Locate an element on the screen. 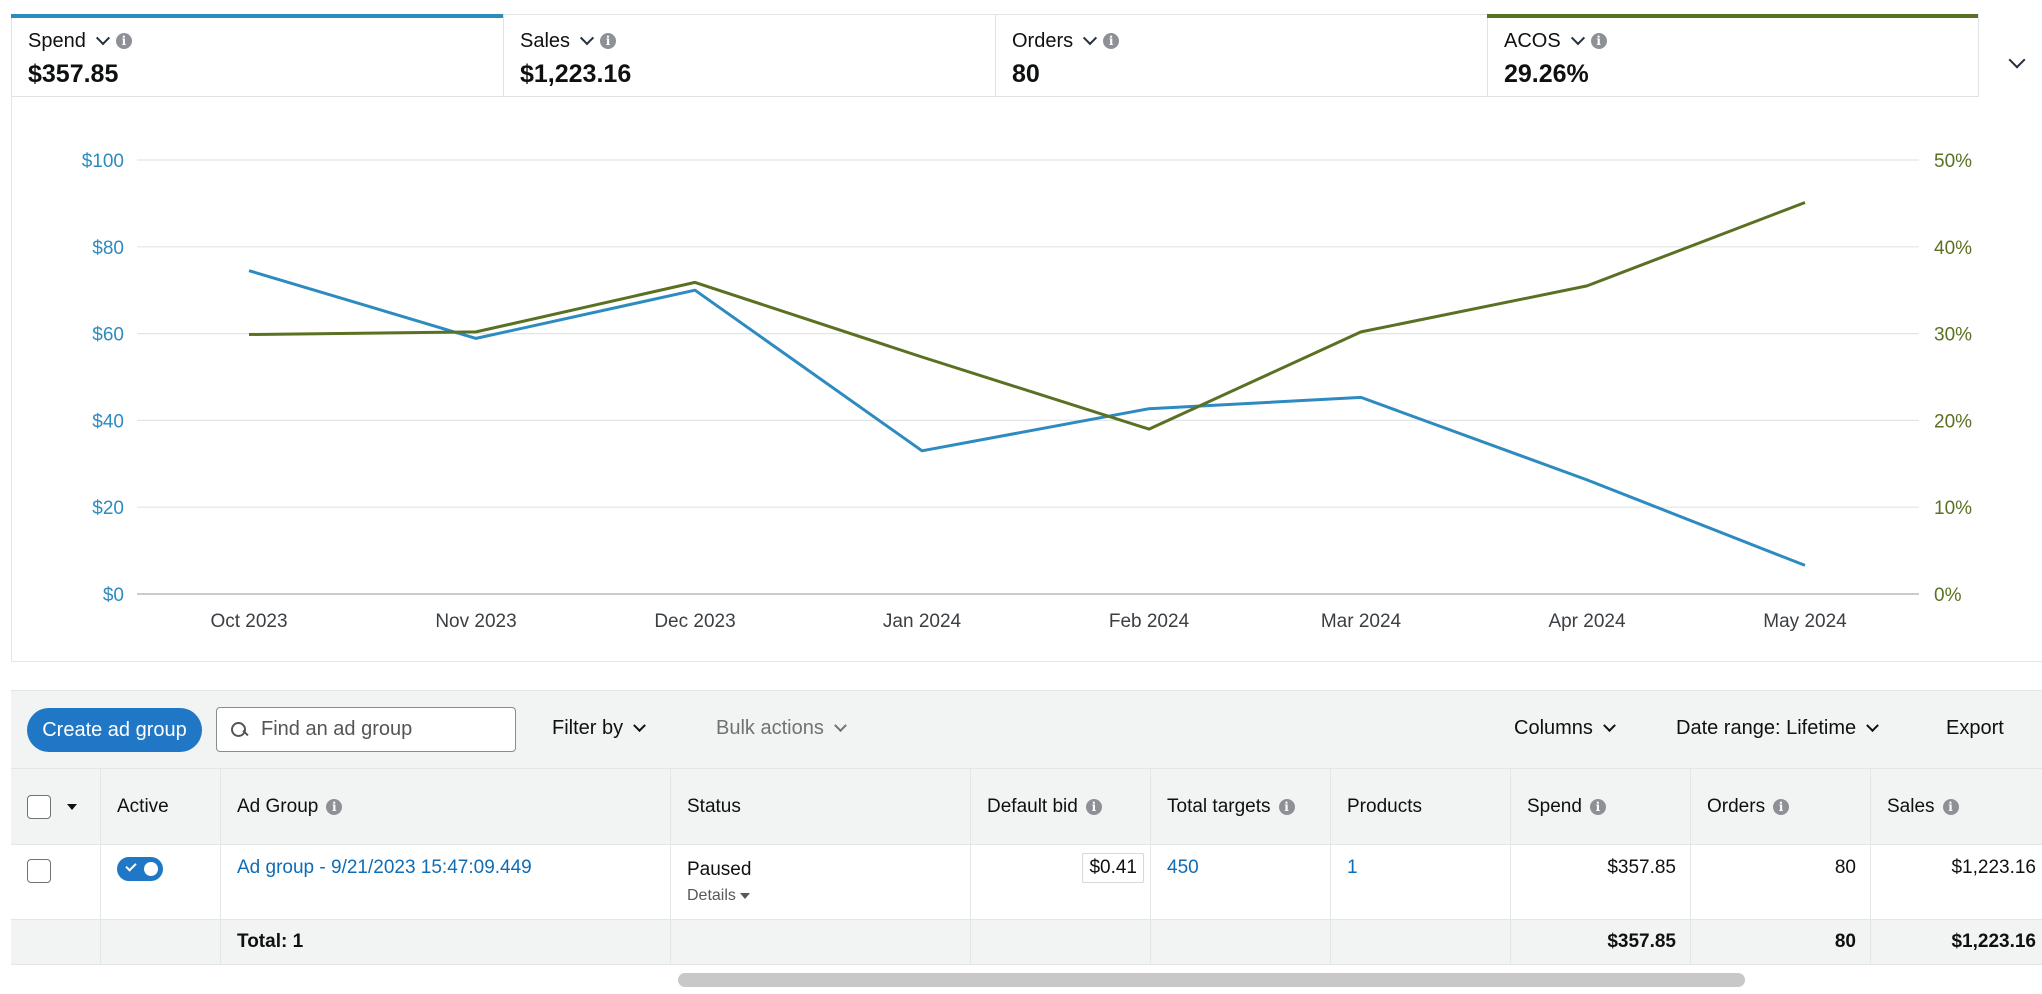  search-input is located at coordinates (381, 729).